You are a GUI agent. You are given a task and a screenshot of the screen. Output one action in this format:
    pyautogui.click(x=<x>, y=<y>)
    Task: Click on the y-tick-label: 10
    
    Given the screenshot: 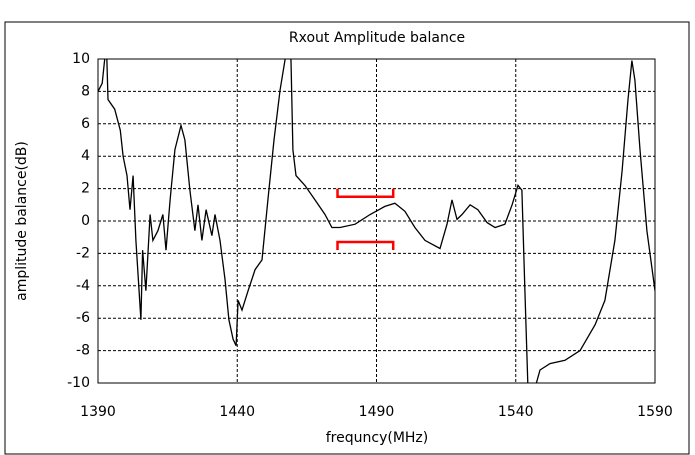 What is the action you would take?
    pyautogui.click(x=81, y=59)
    